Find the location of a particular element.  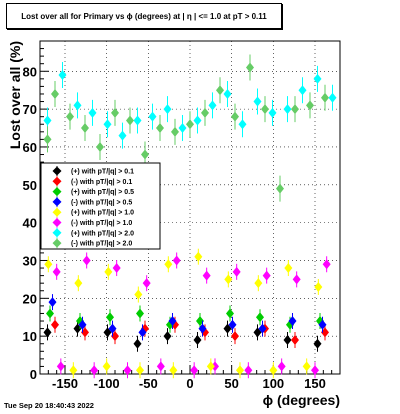

y-tick-label: 20 is located at coordinates (30, 298).